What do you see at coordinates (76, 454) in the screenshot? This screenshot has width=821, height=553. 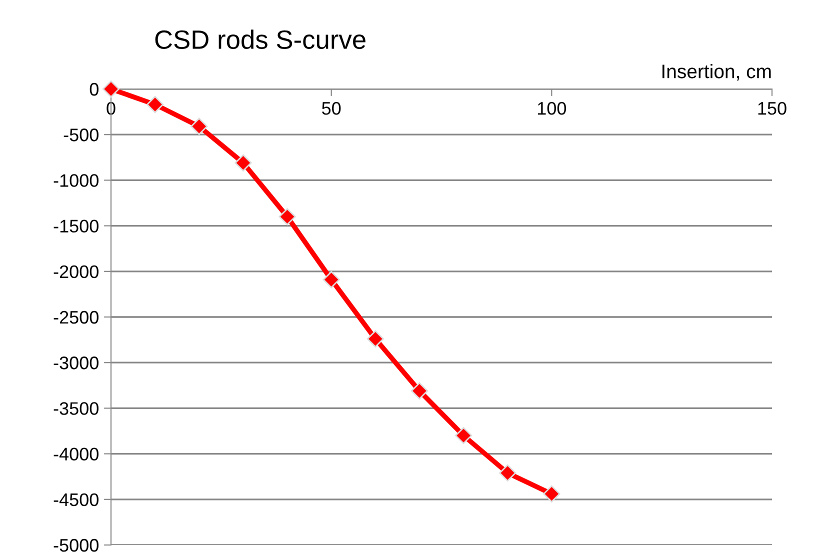 I see `y-tick-label: -4000` at bounding box center [76, 454].